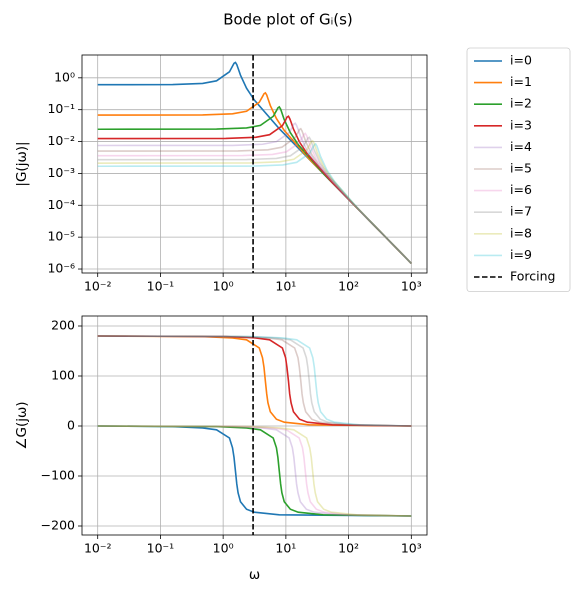 Image resolution: width=577 pixels, height=593 pixels. Describe the element at coordinates (521, 232) in the screenshot. I see `legend-label: i=8` at that location.